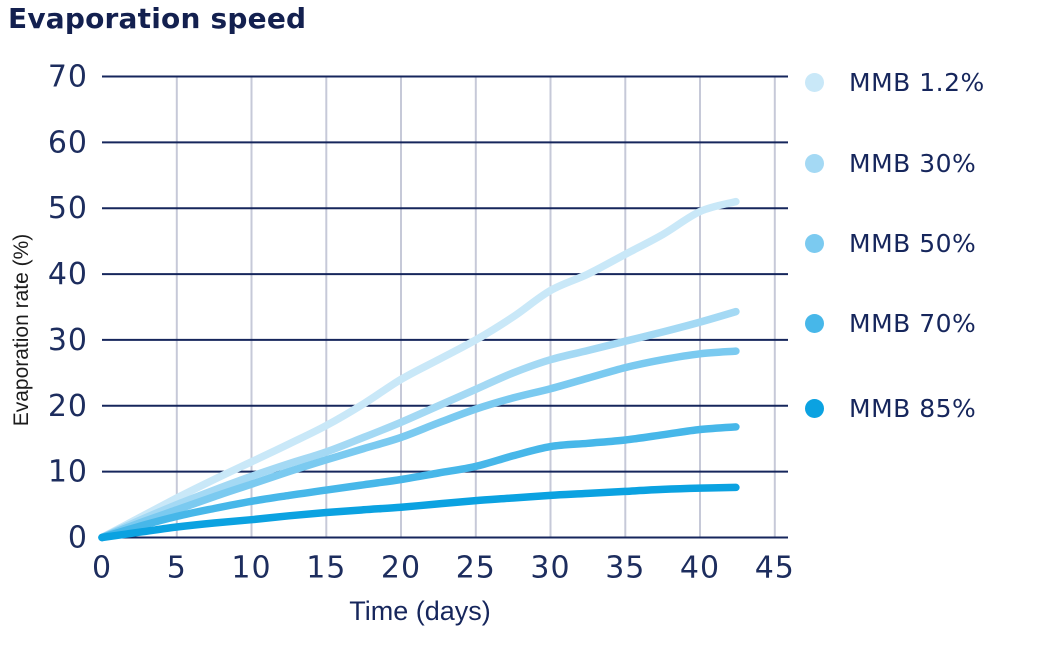 The height and width of the screenshot is (650, 1040). Describe the element at coordinates (476, 568) in the screenshot. I see `x-tick-label: 25` at that location.